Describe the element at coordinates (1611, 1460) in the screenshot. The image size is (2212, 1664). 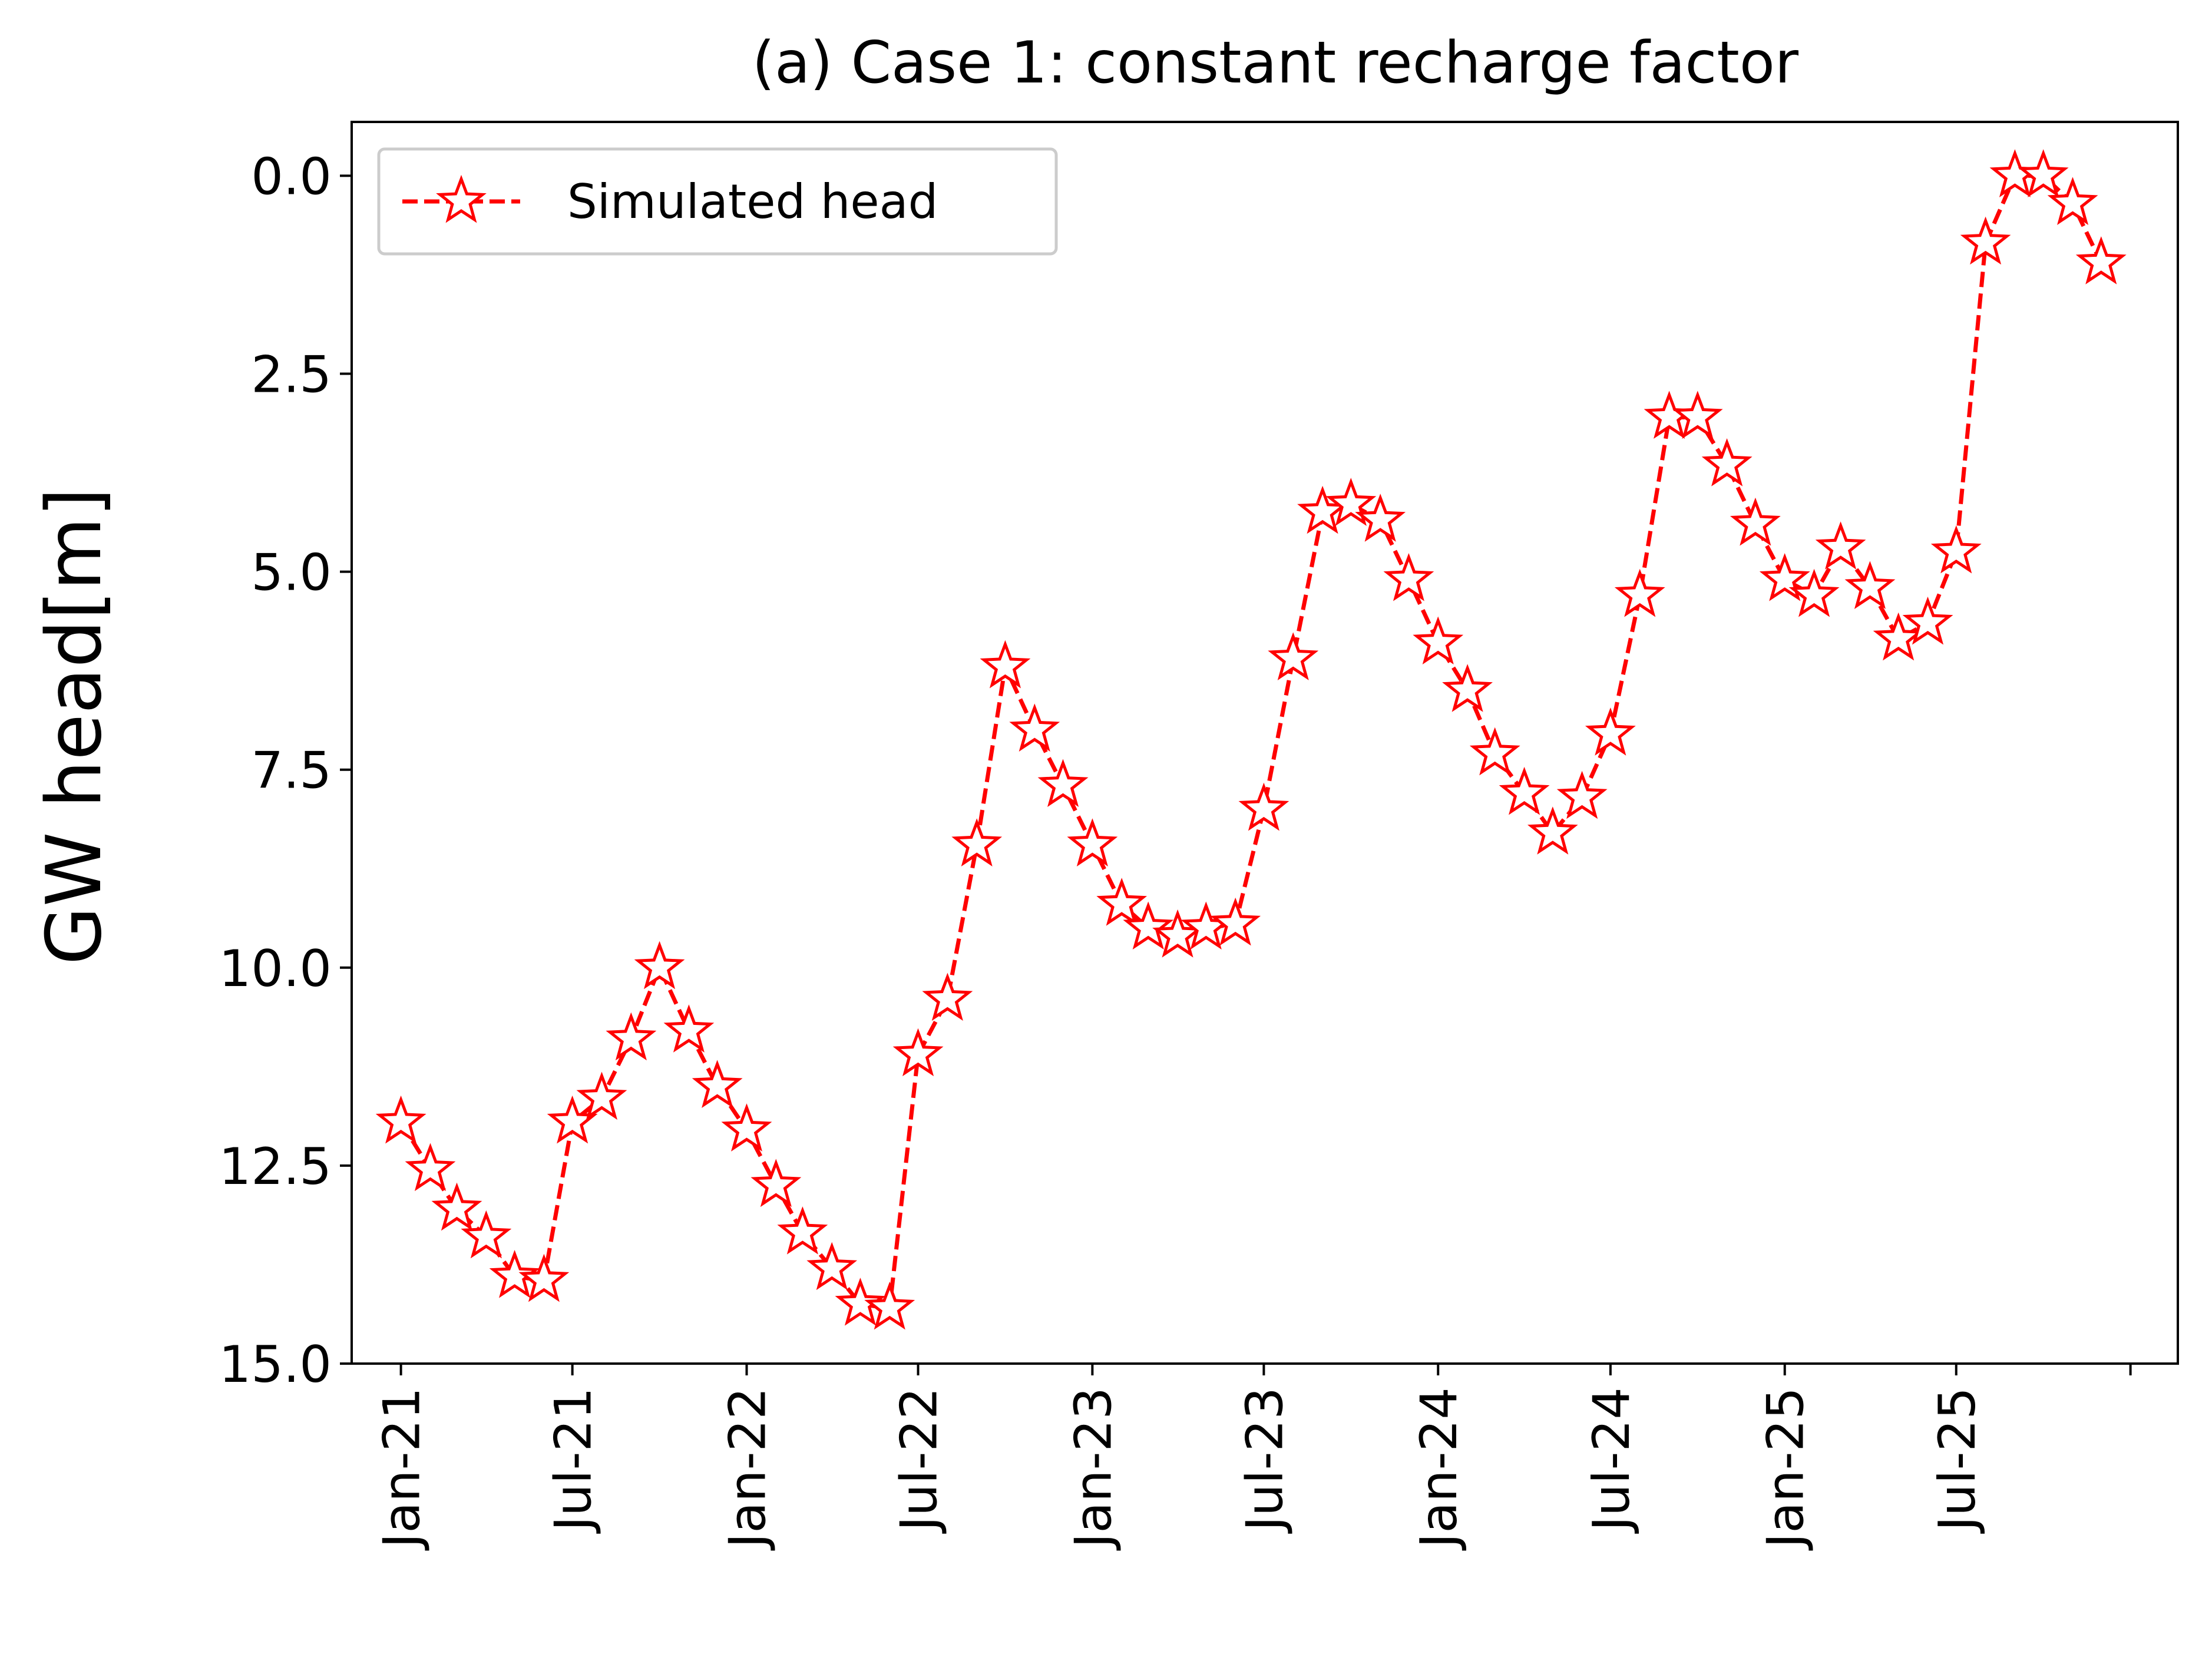
I see `x-tick-label: Jul-24` at that location.